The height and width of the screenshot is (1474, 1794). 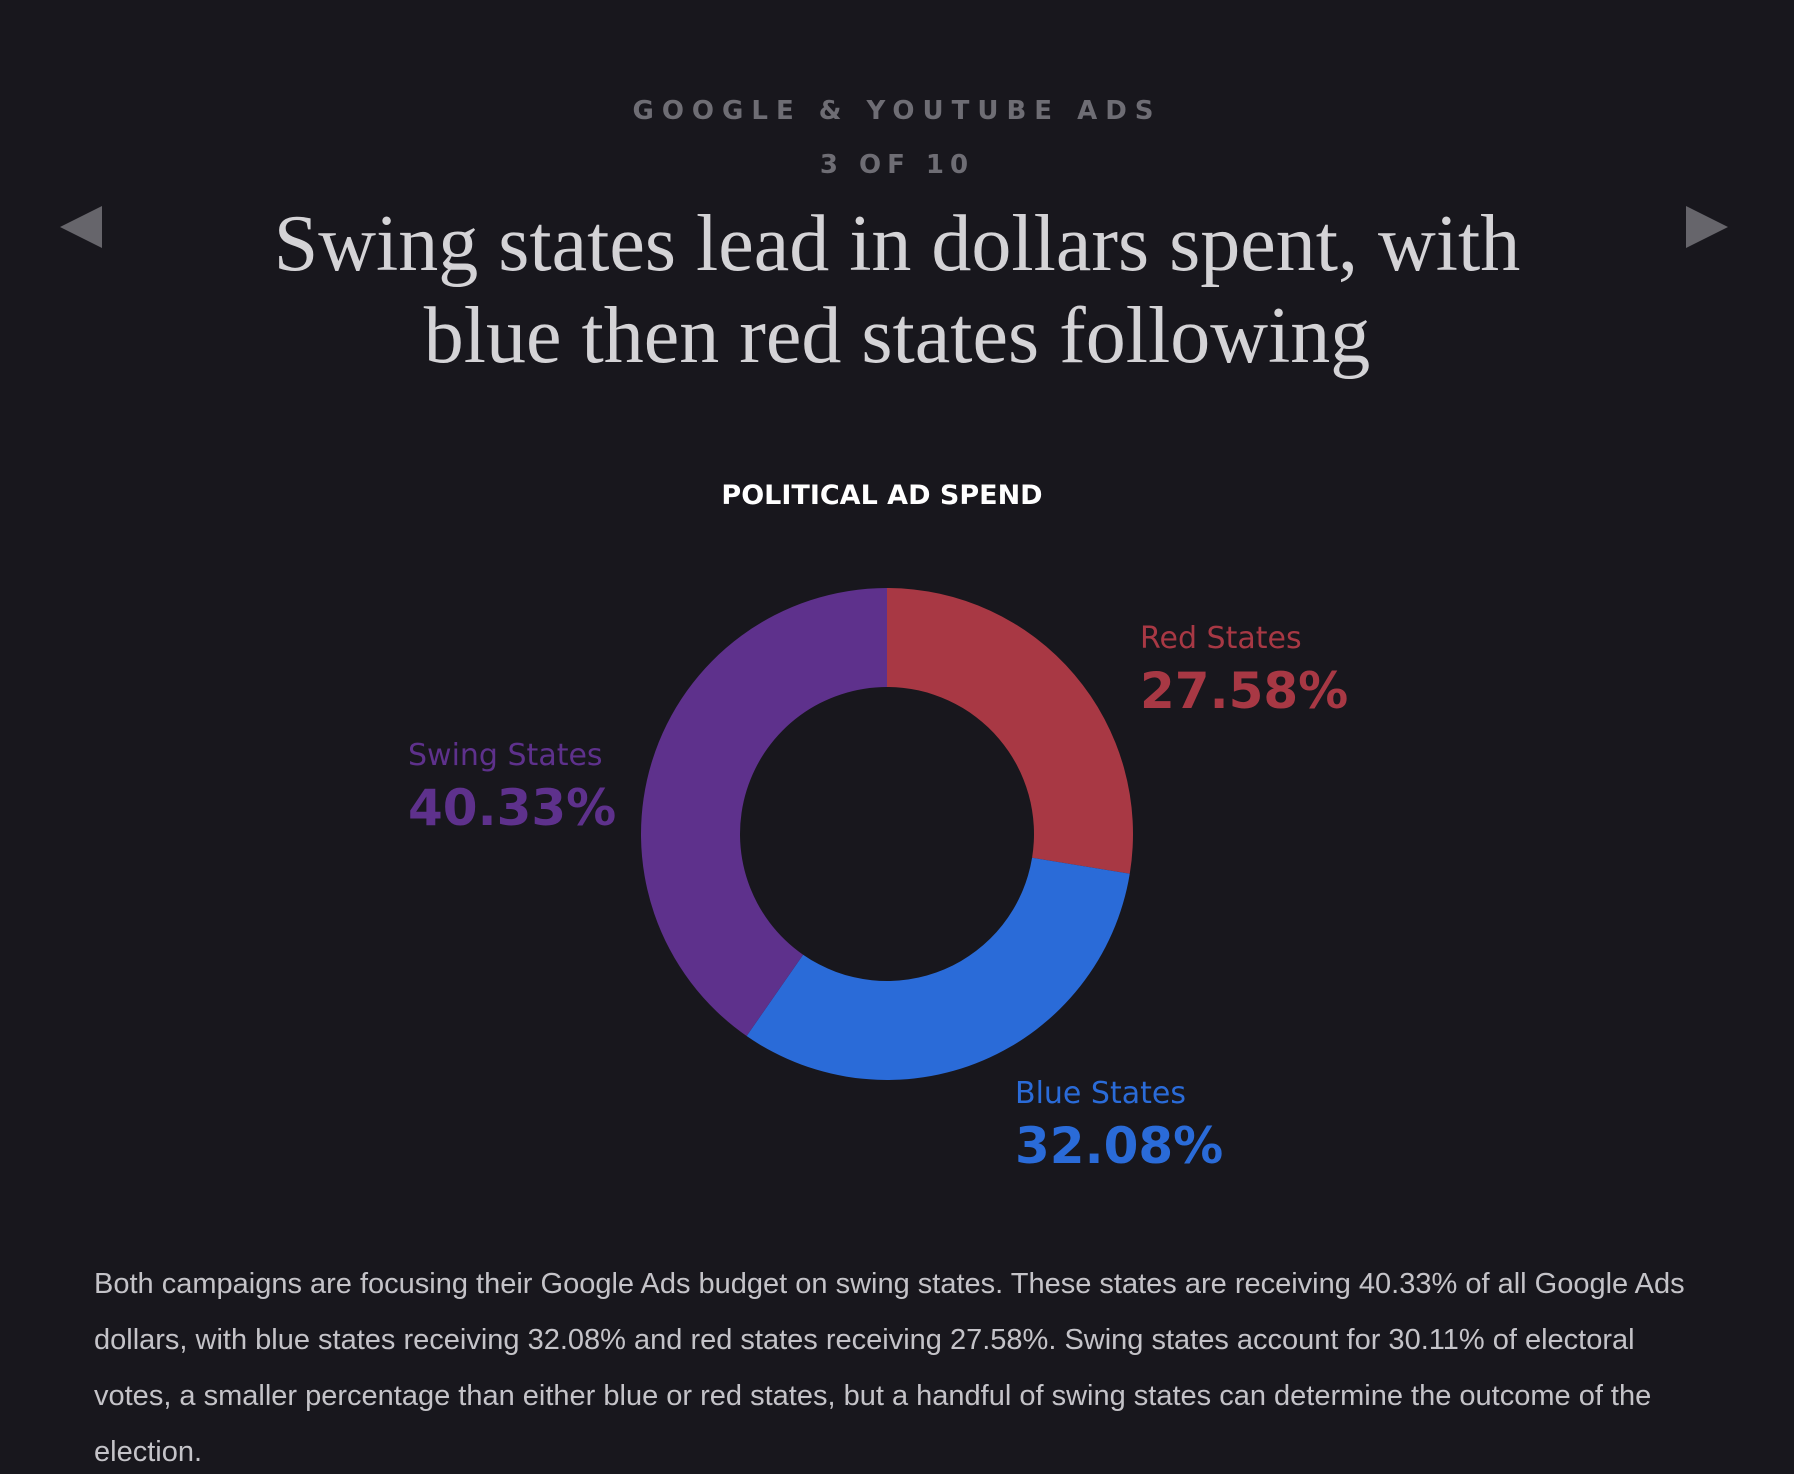 I want to click on slice-blue-states, so click(x=938, y=969).